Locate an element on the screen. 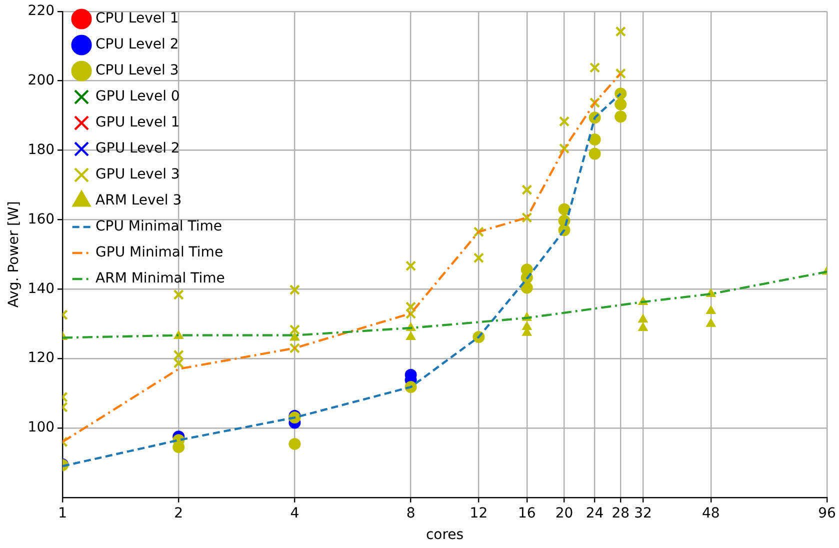  y-tick-label: 140 is located at coordinates (41, 288).